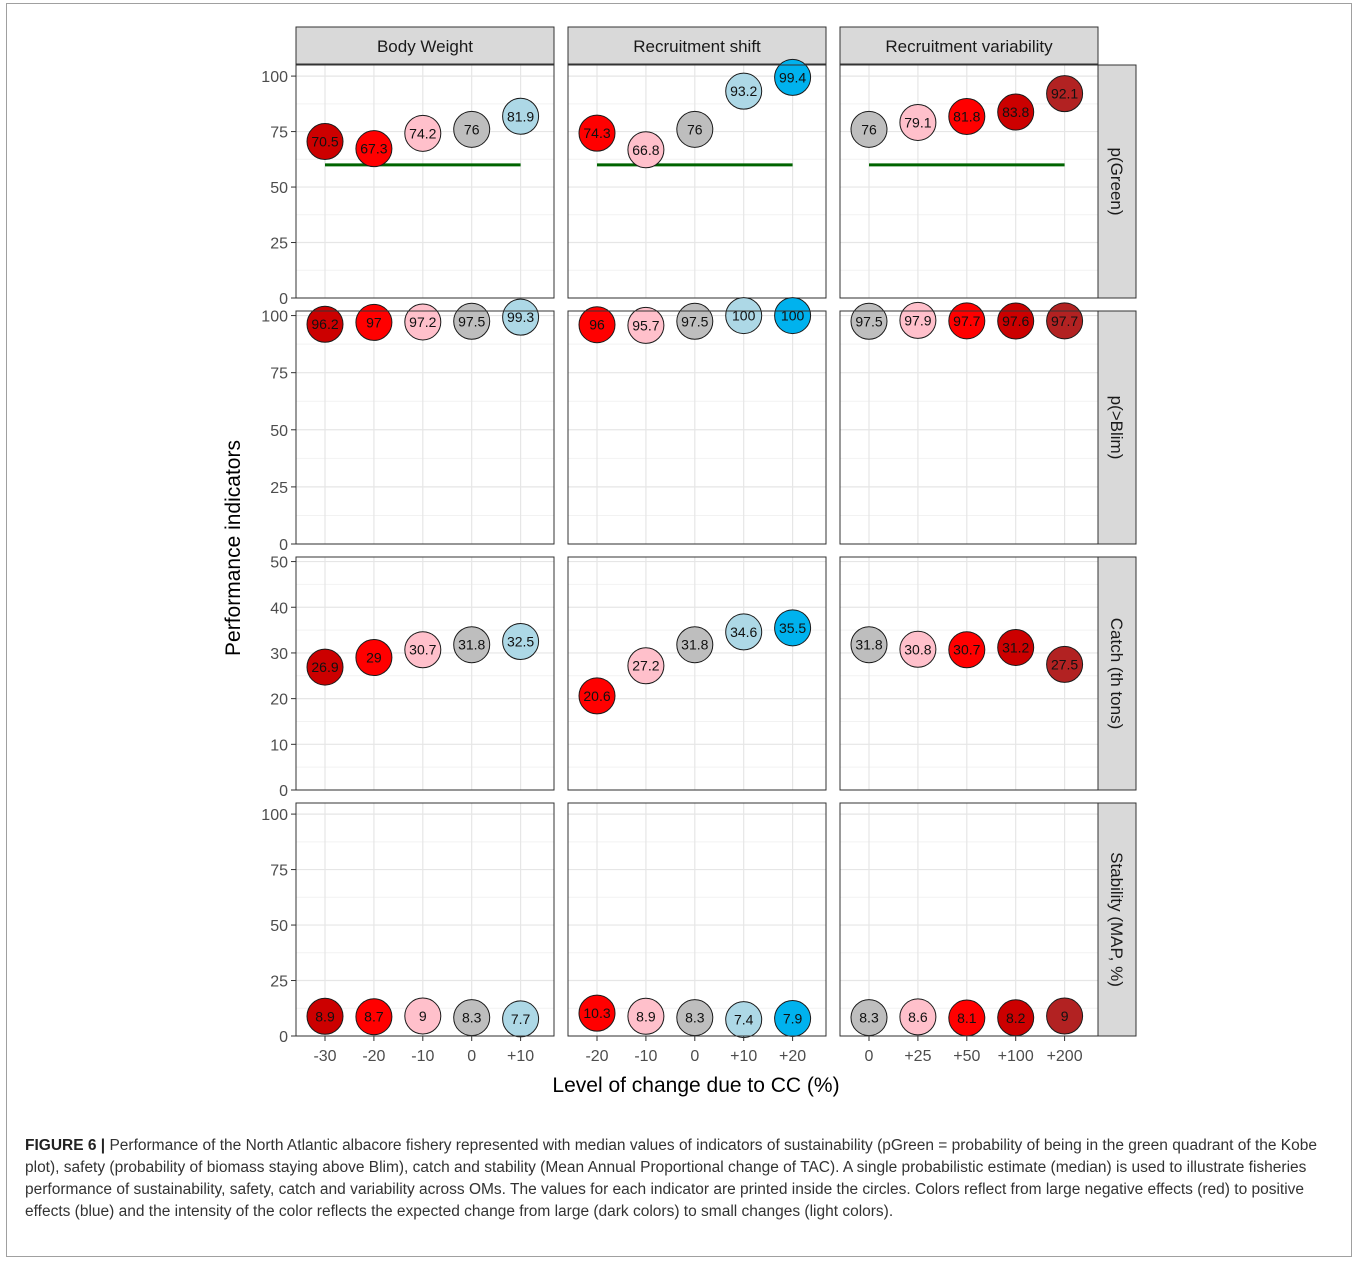  Describe the element at coordinates (645, 325) in the screenshot. I see `data-label: 95.7` at that location.